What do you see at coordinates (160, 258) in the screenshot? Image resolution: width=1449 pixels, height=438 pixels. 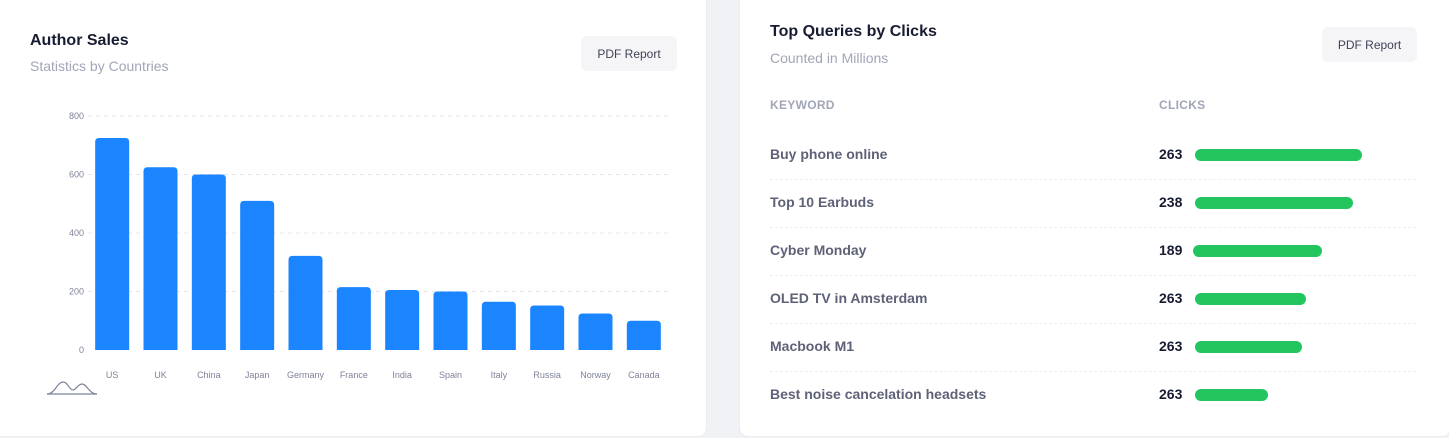 I see `bar-uk` at bounding box center [160, 258].